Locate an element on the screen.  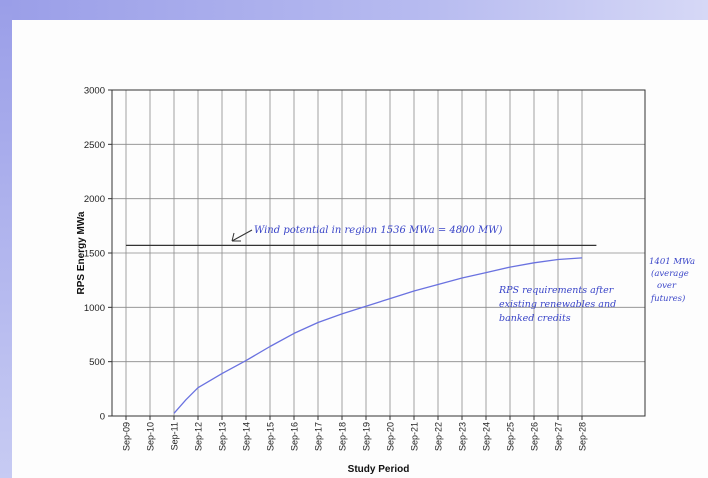
x-tick-label: Sep-13 is located at coordinates (223, 436).